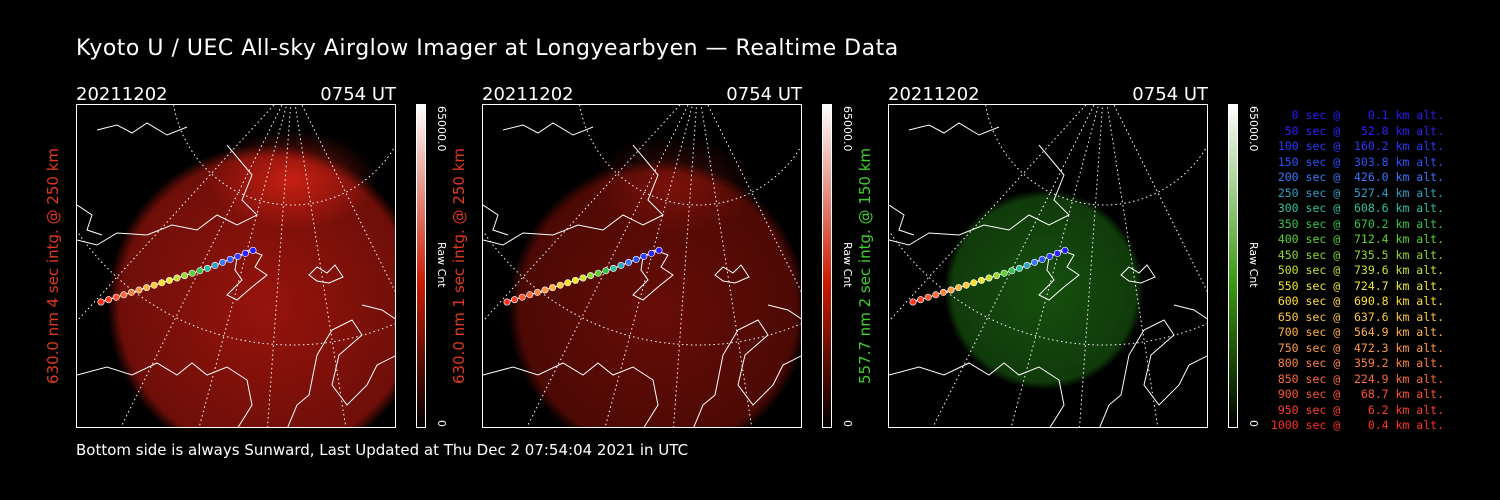  What do you see at coordinates (1357, 378) in the screenshot?
I see `legend-row: 850 sec @ 224.9 km alt.` at bounding box center [1357, 378].